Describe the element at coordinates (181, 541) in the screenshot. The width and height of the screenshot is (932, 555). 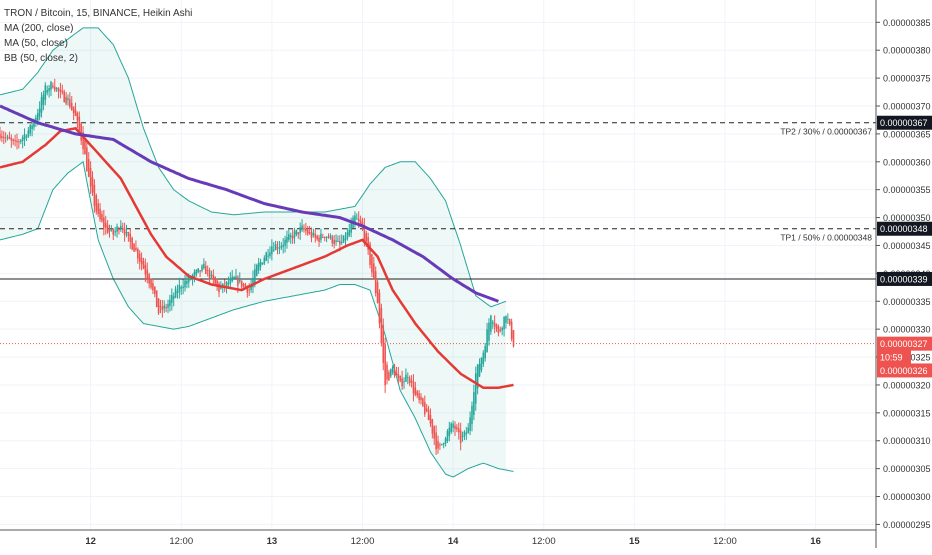
I see `x-tick-label: 12:00` at that location.